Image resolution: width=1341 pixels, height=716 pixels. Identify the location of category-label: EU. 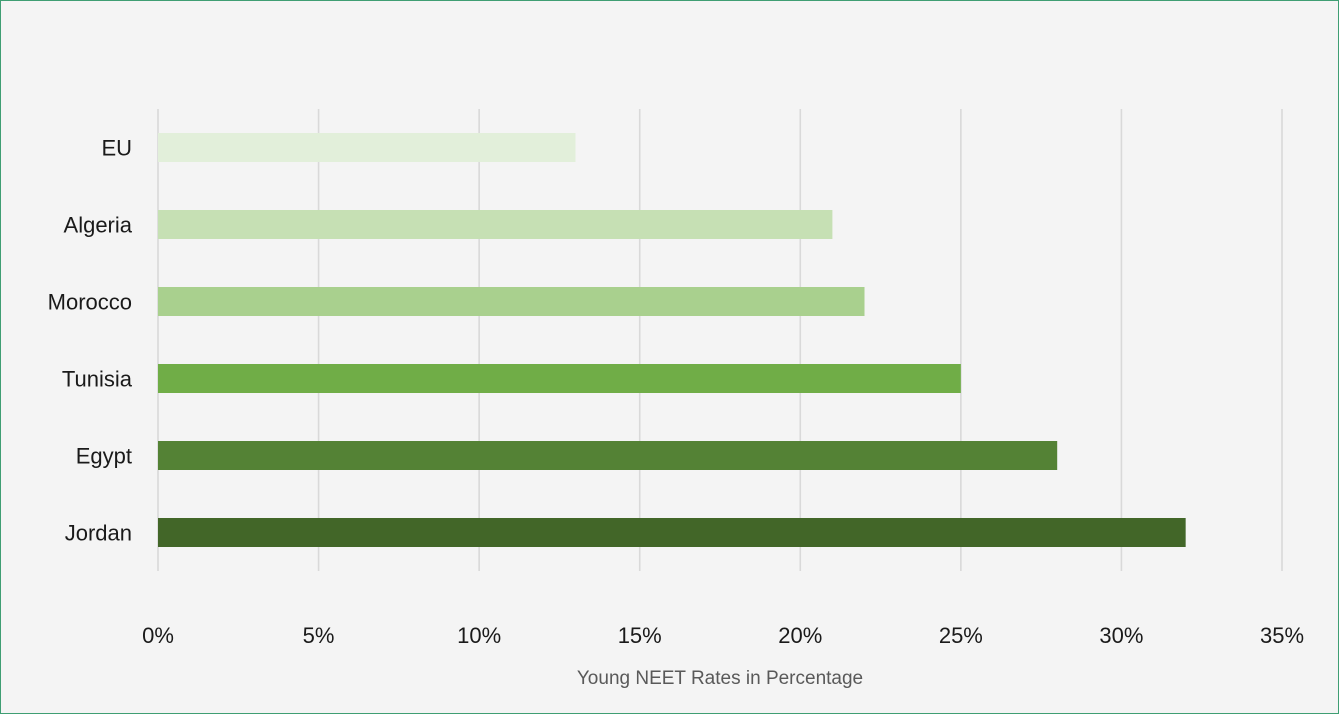
(116, 148).